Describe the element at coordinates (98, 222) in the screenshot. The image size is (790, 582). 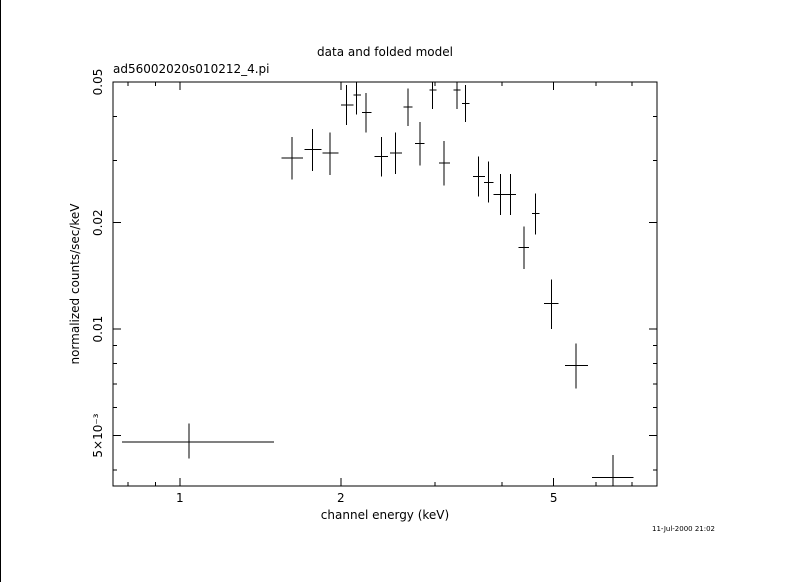
I see `y-tick-label: 0.02` at that location.